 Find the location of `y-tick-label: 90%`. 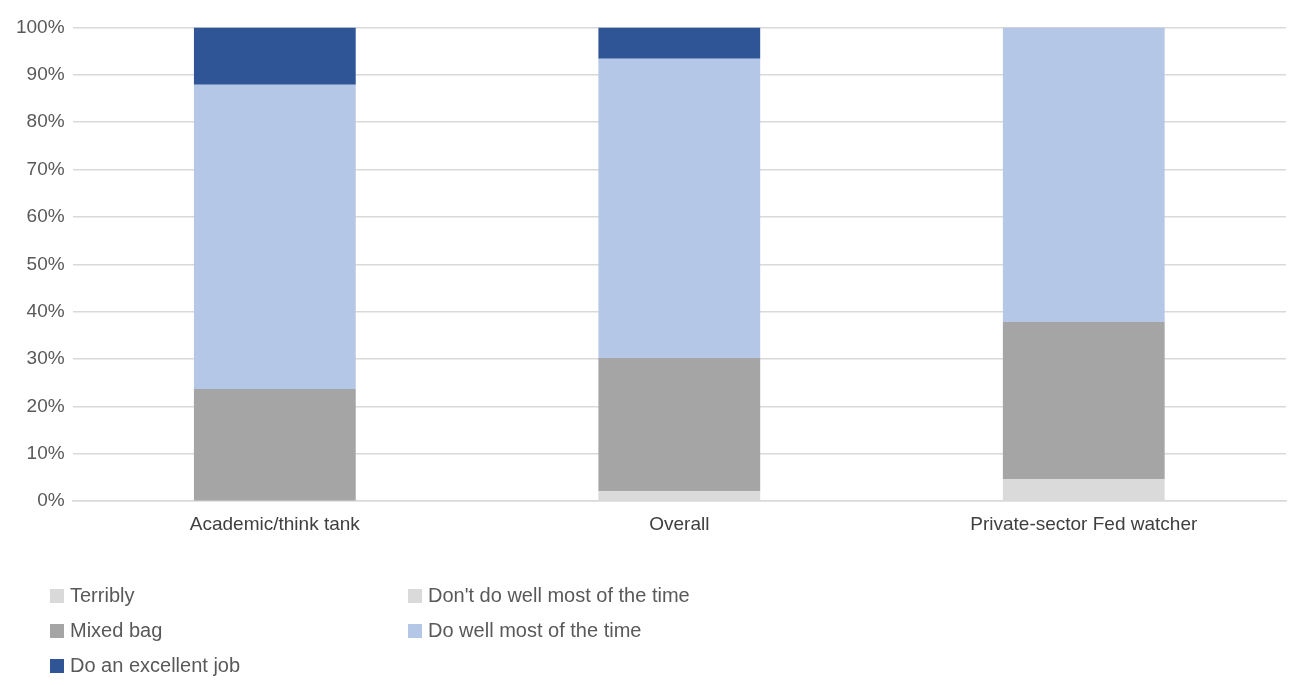

y-tick-label: 90% is located at coordinates (45, 74).